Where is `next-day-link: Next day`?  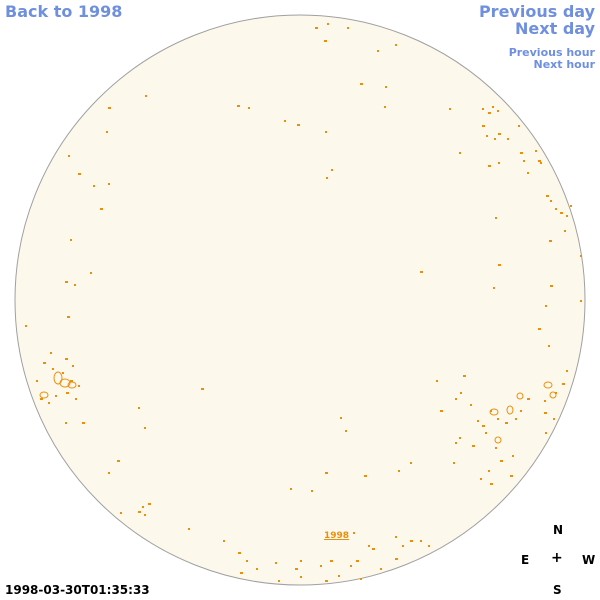 next-day-link: Next day is located at coordinates (555, 28).